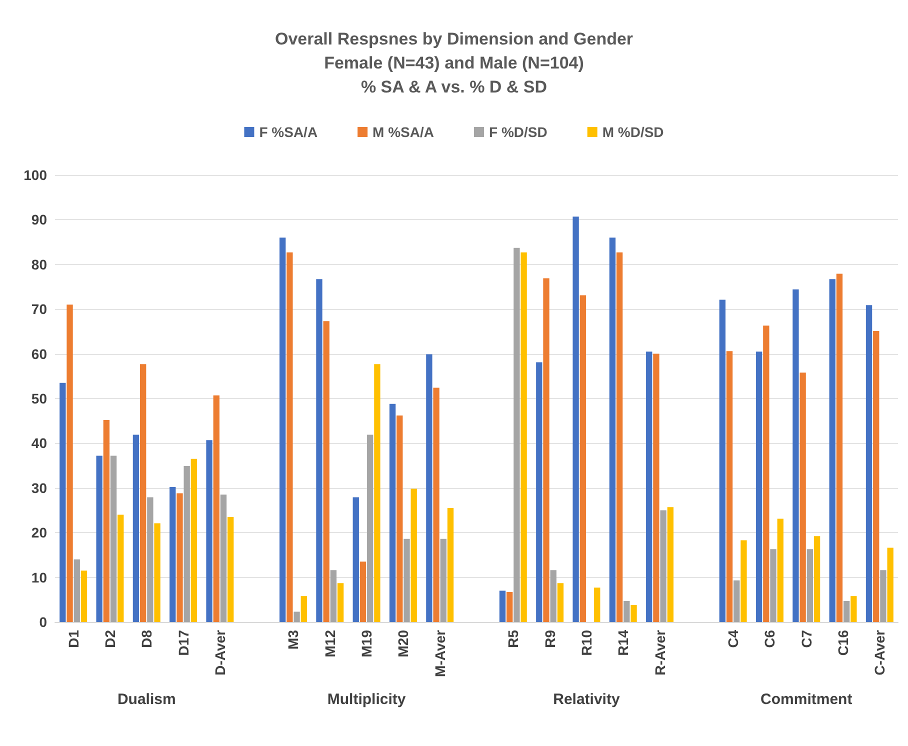 The image size is (908, 746). I want to click on y-tick-label: 90, so click(39, 220).